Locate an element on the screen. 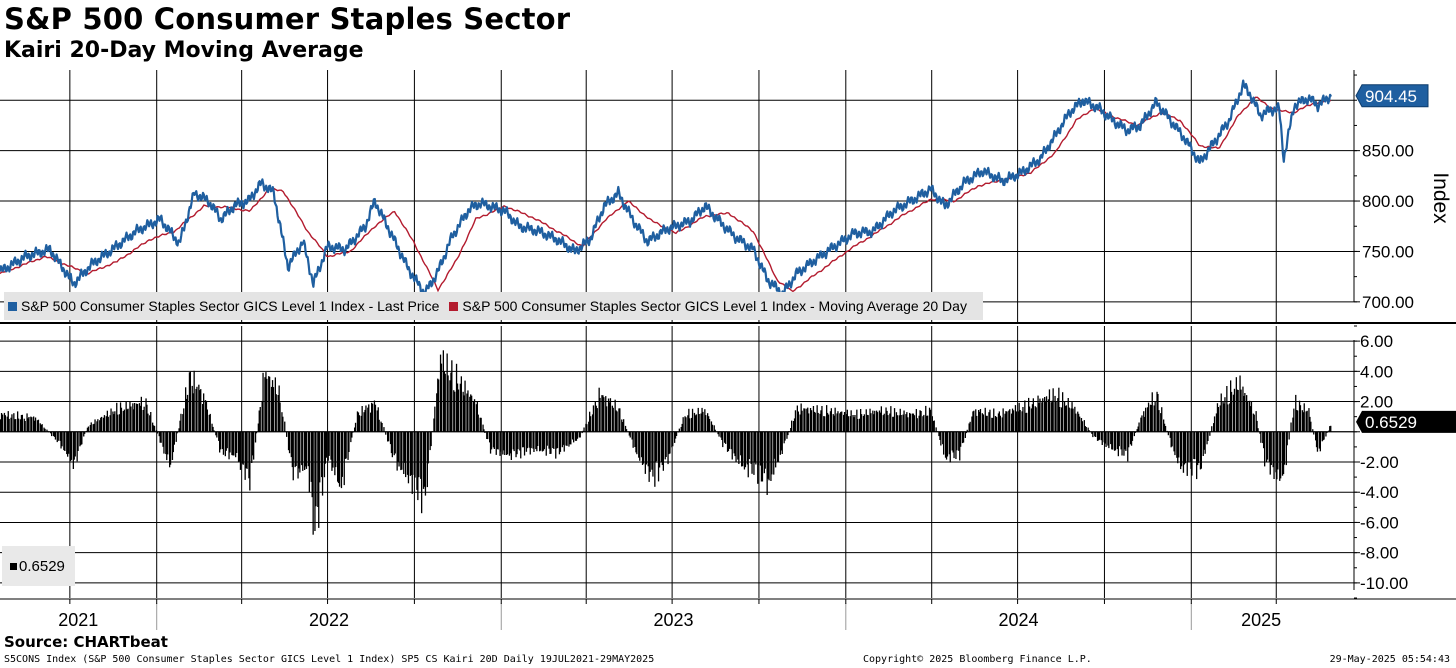 The image size is (1456, 668). last-price-tag-label: 904.45 is located at coordinates (1391, 96).